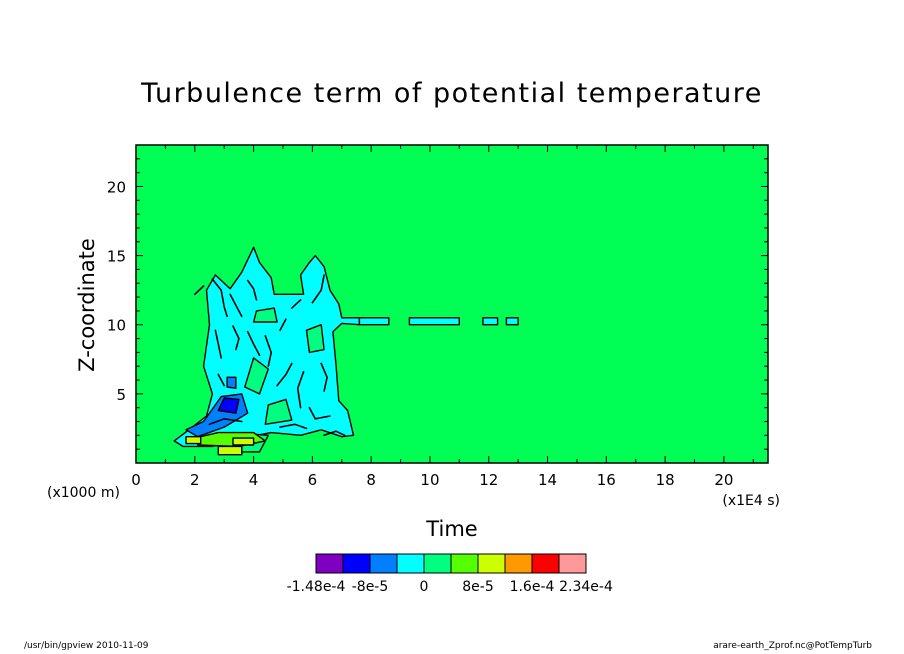 Image resolution: width=904 pixels, height=654 pixels. Describe the element at coordinates (665, 480) in the screenshot. I see `x-tick-label: 18` at that location.